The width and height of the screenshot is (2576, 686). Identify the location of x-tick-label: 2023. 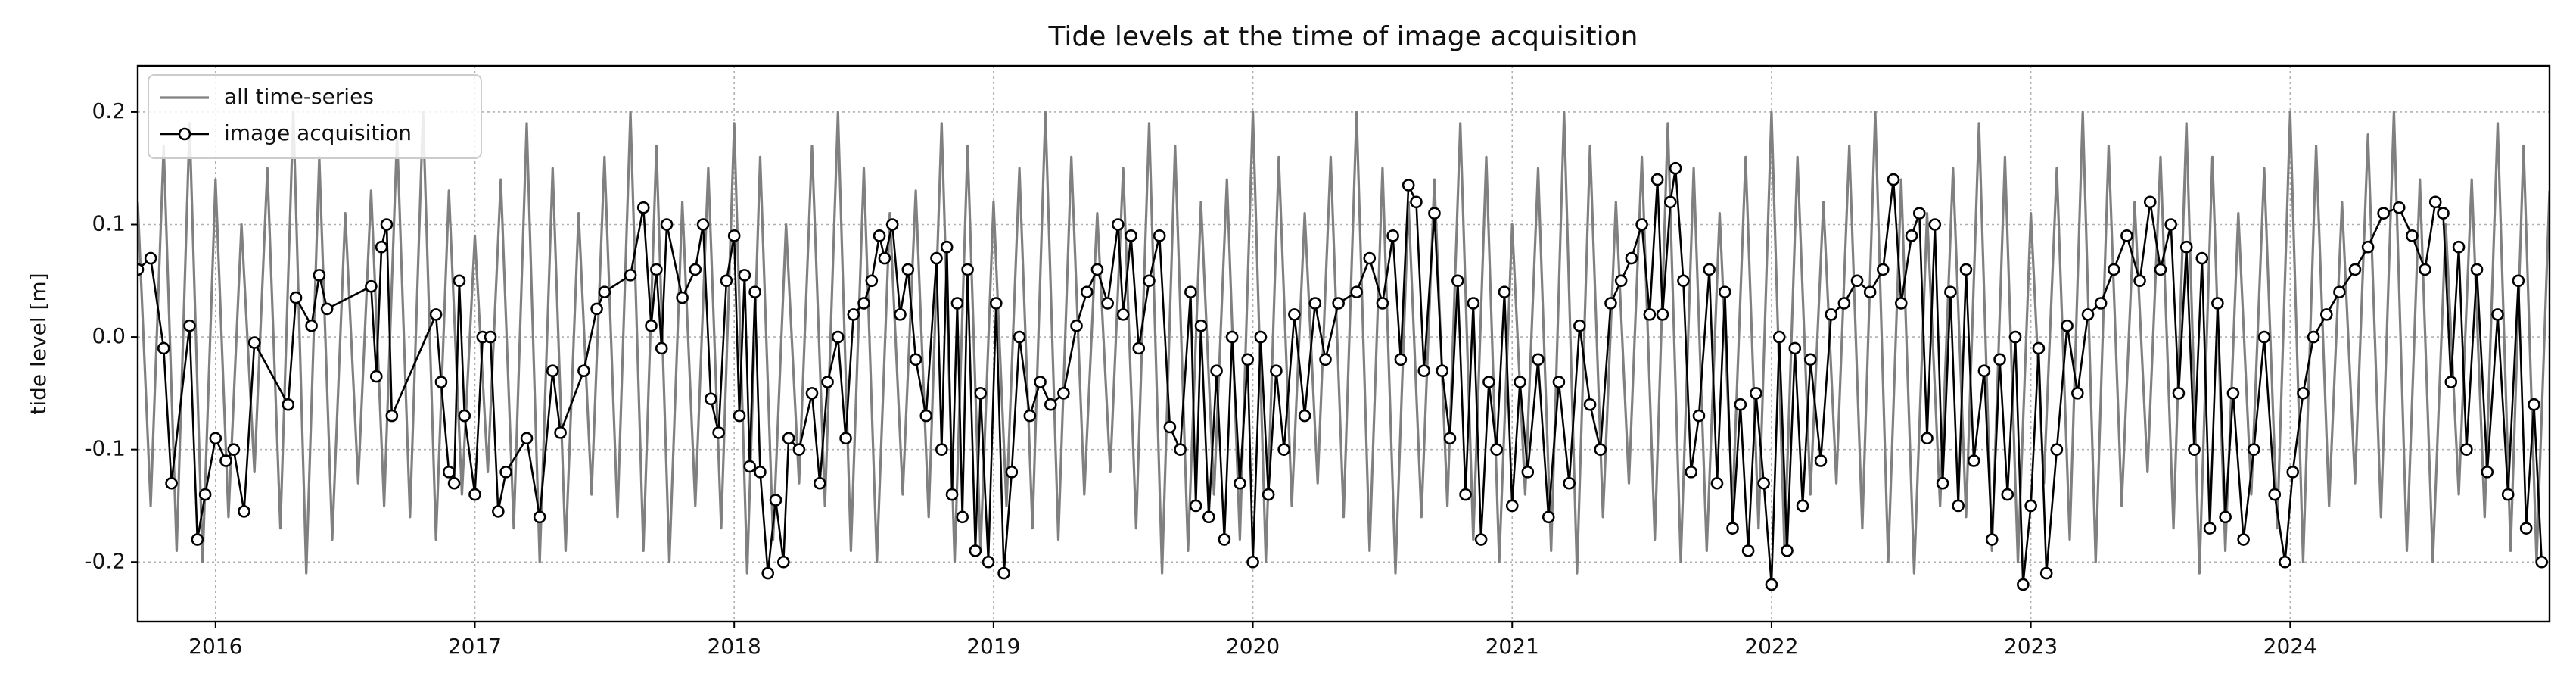
(2031, 646).